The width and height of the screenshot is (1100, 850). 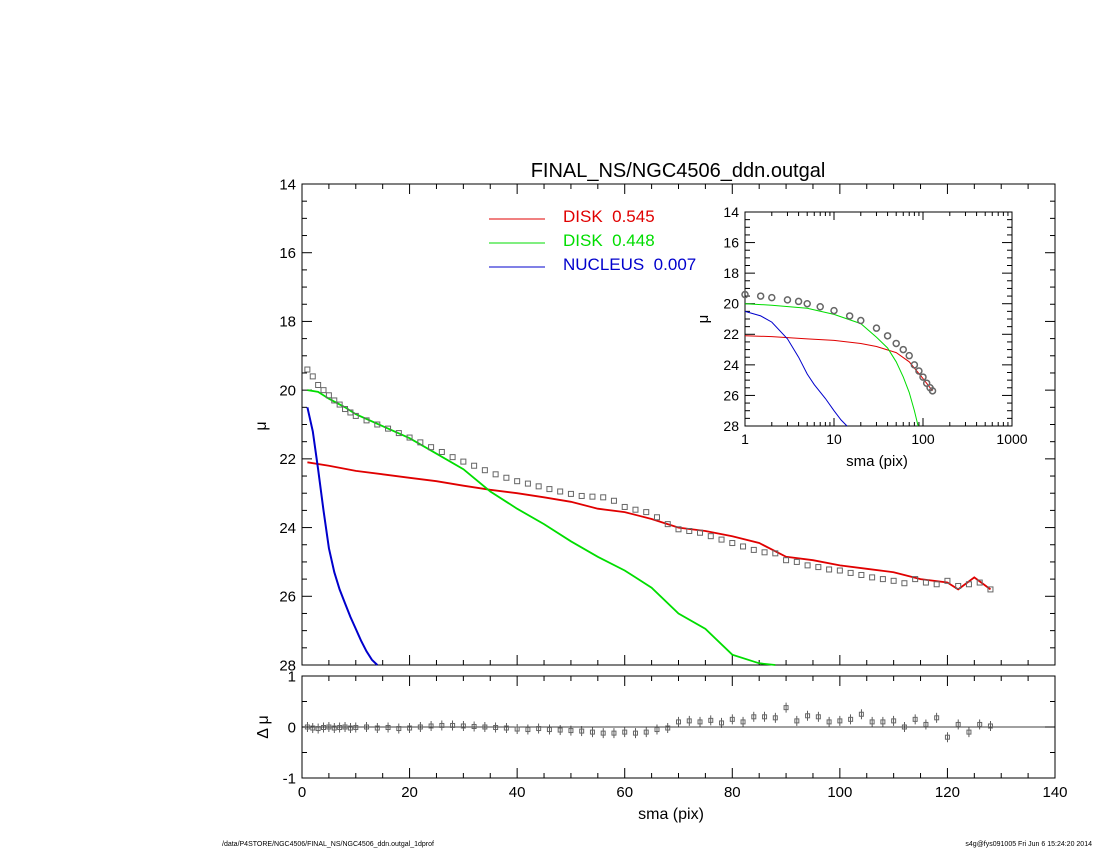 What do you see at coordinates (592, 240) in the screenshot?
I see `legend: DISK 0.545 DISK 0.448 NUCLEUS 0.007` at bounding box center [592, 240].